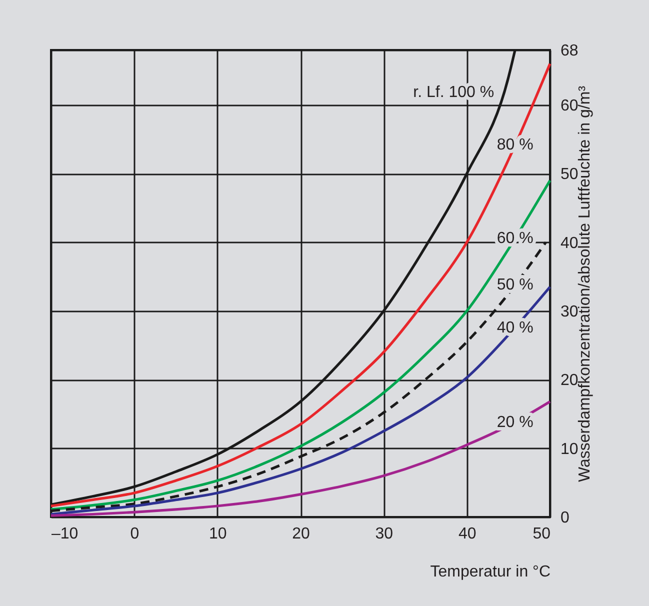 Image resolution: width=649 pixels, height=606 pixels. Describe the element at coordinates (384, 534) in the screenshot. I see `x-tick-label: 30` at that location.